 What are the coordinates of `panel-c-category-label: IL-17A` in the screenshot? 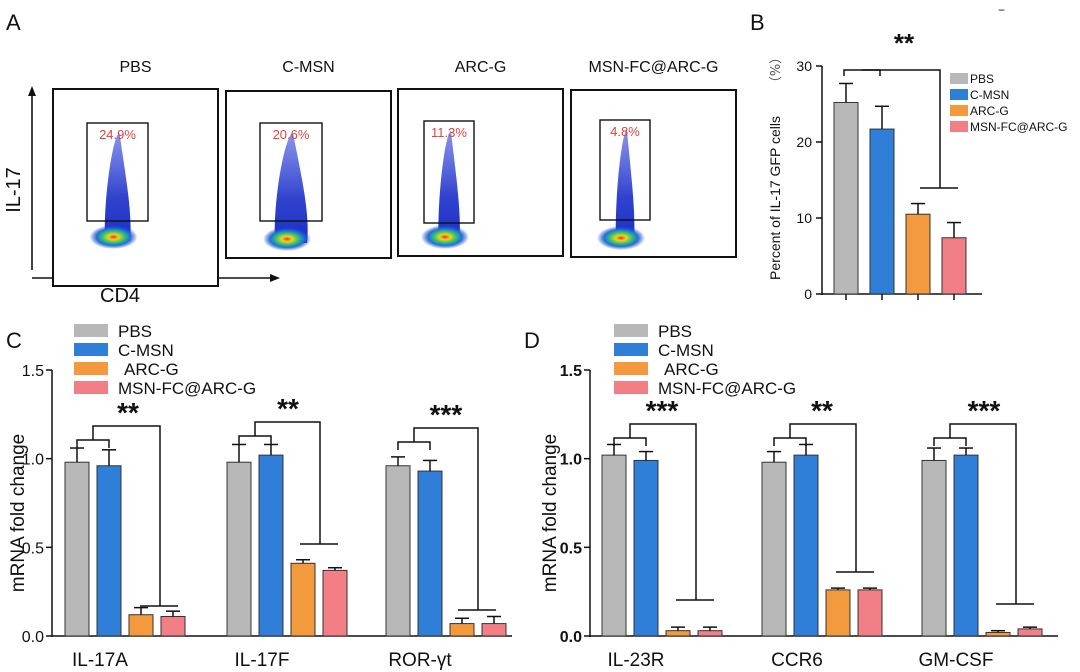 It's located at (100, 660).